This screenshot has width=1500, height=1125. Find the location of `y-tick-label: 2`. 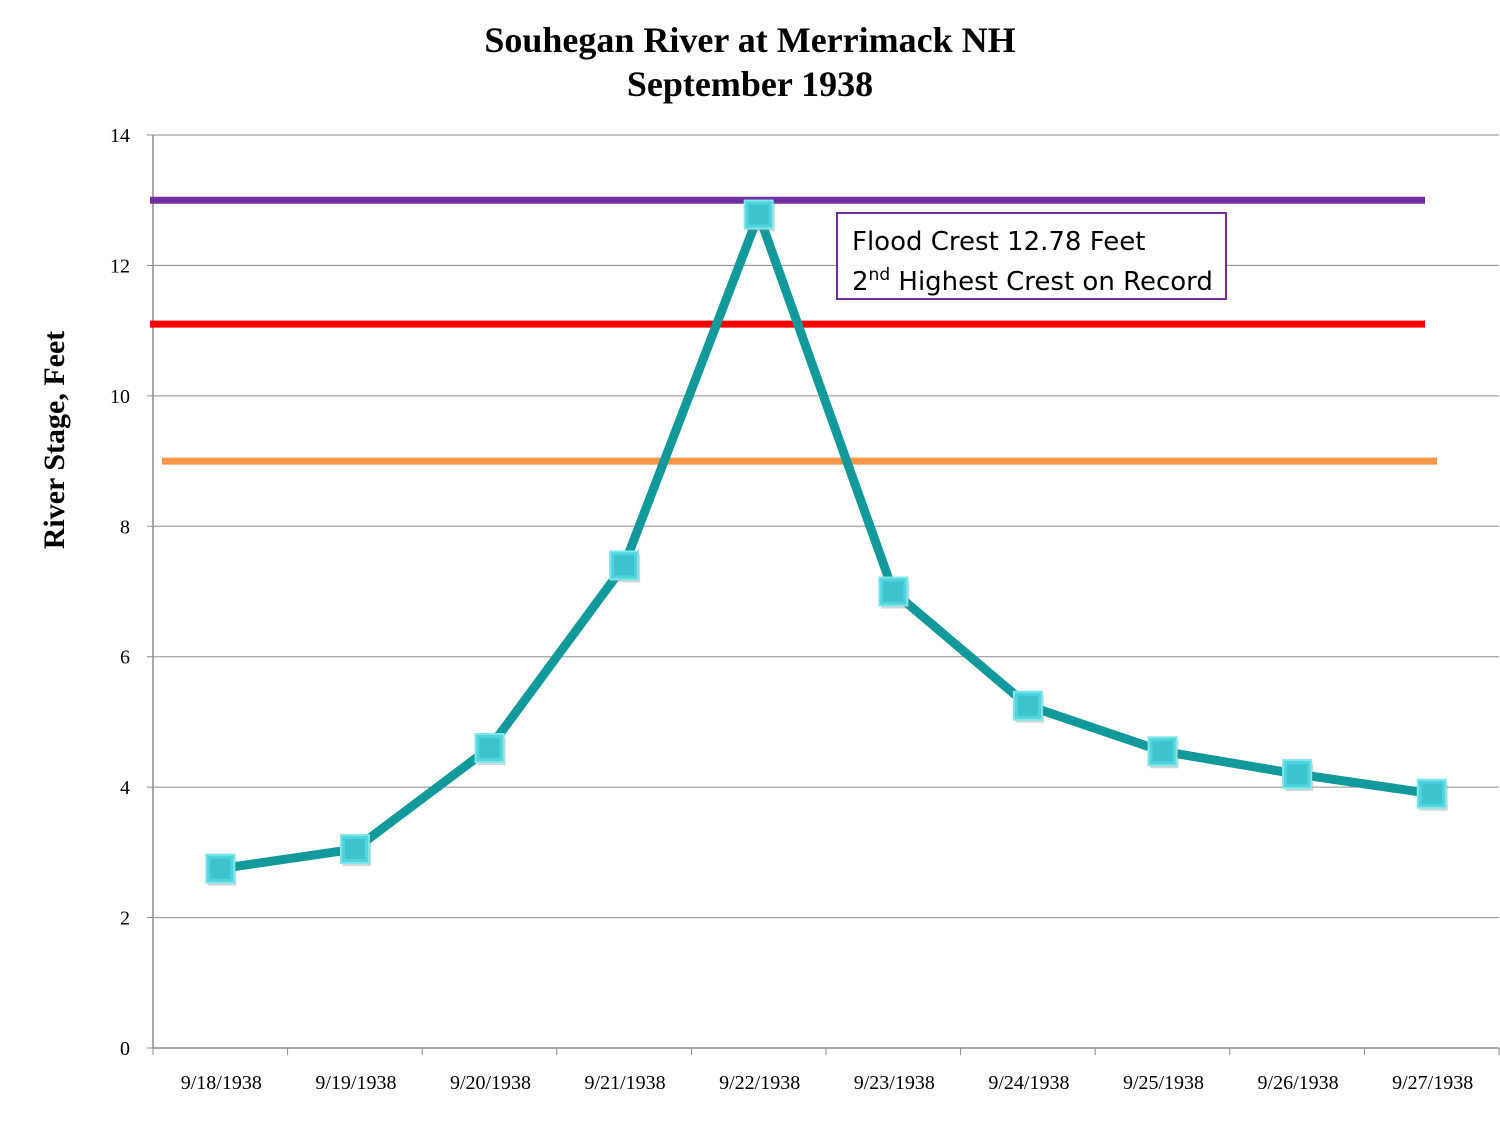

y-tick-label: 2 is located at coordinates (125, 919).